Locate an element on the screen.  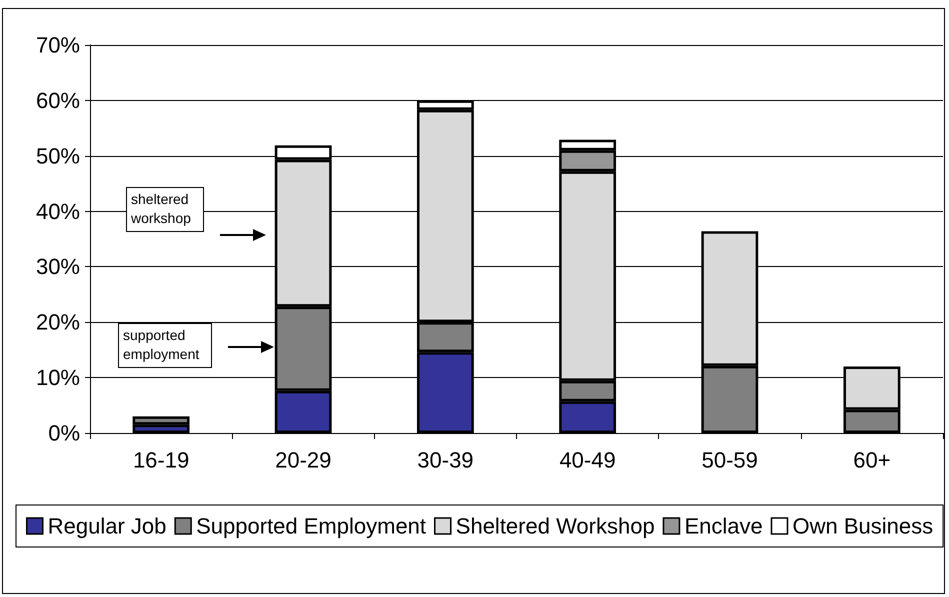
annotation: sheltered workshop is located at coordinates (165, 209).